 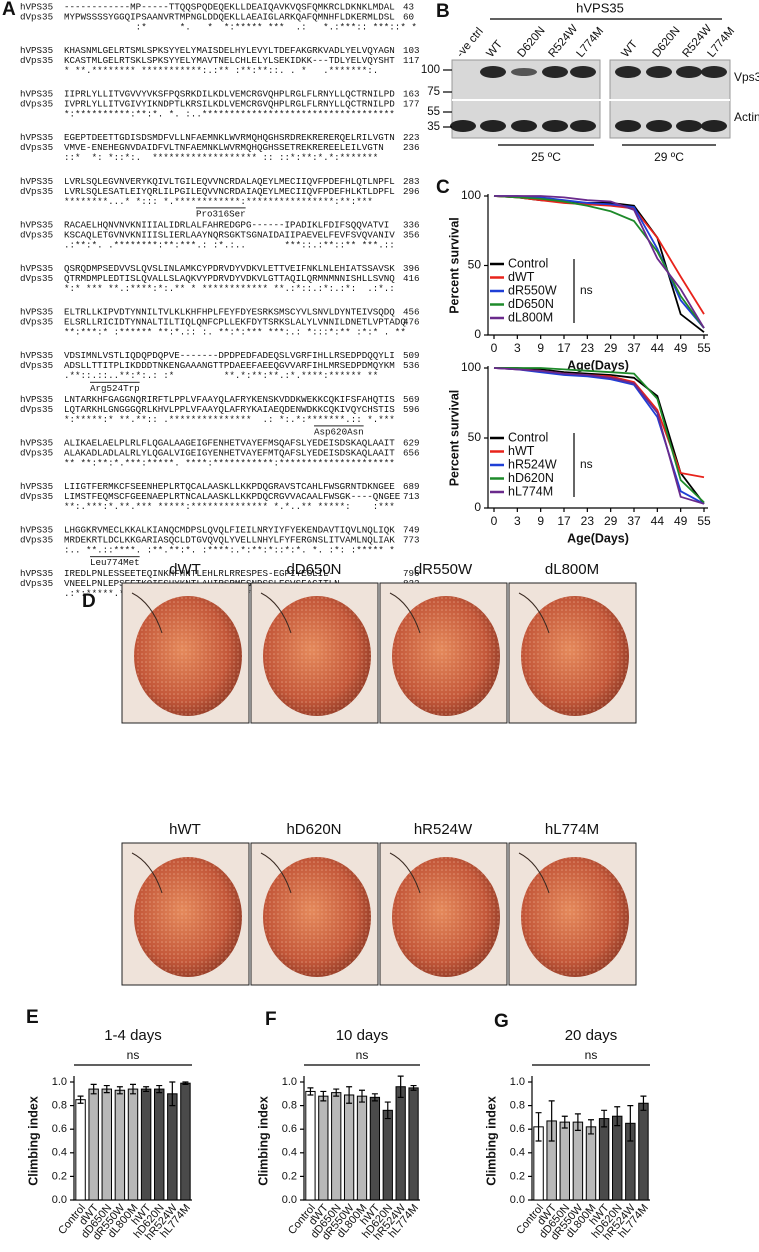 What do you see at coordinates (33, 1141) in the screenshot?
I see `y-axis-label: Climbing index` at bounding box center [33, 1141].